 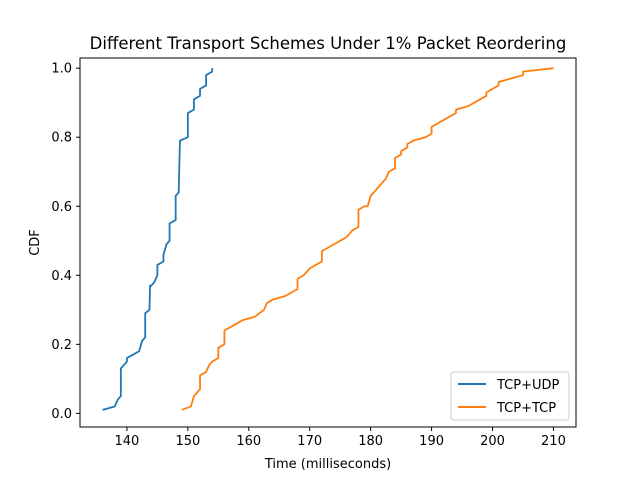 I want to click on y-tick-label: 0.4, so click(x=61, y=276).